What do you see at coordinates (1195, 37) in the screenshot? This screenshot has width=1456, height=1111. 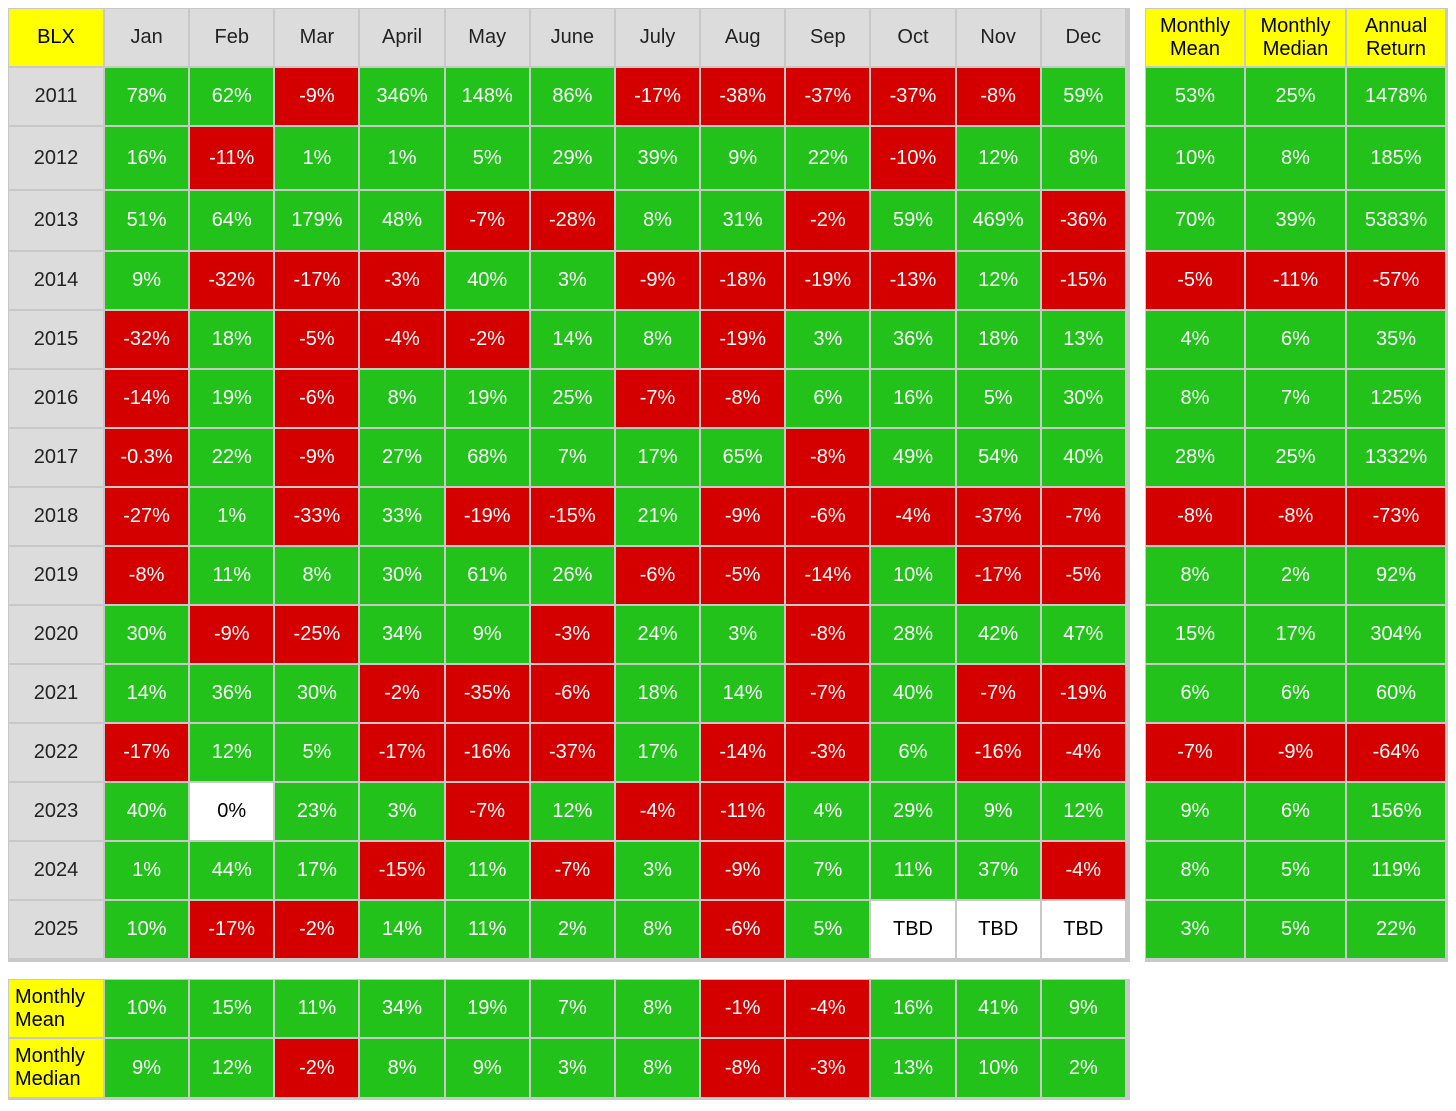 I see `summary-header: Monthly Mean` at bounding box center [1195, 37].